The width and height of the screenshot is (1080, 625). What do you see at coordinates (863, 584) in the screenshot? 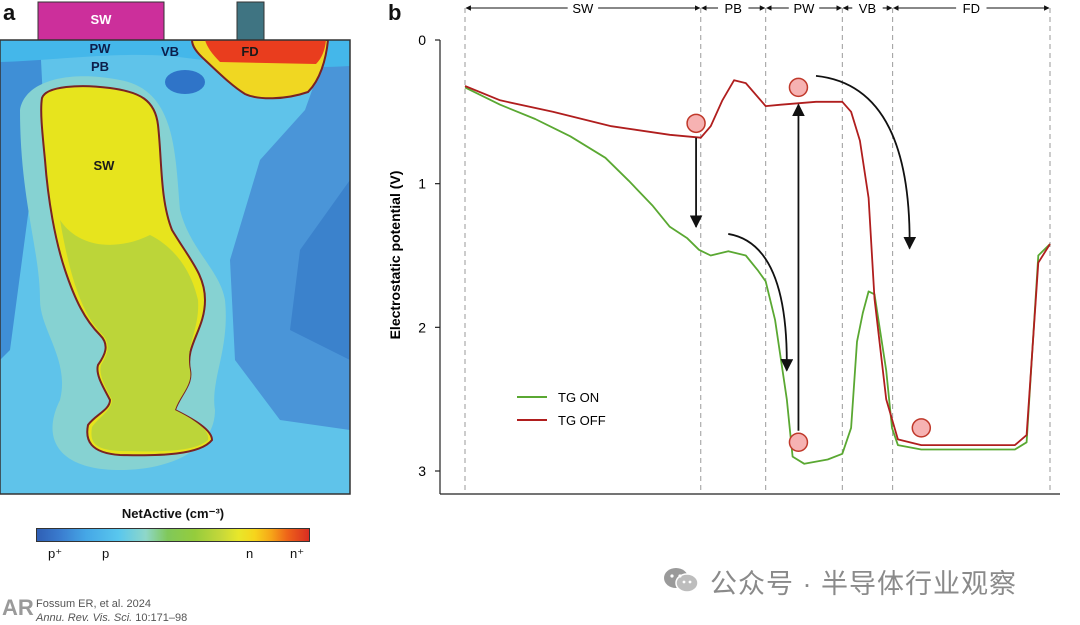
I see `watermark-text: 公众号 · 半导体行业观察` at bounding box center [863, 584].